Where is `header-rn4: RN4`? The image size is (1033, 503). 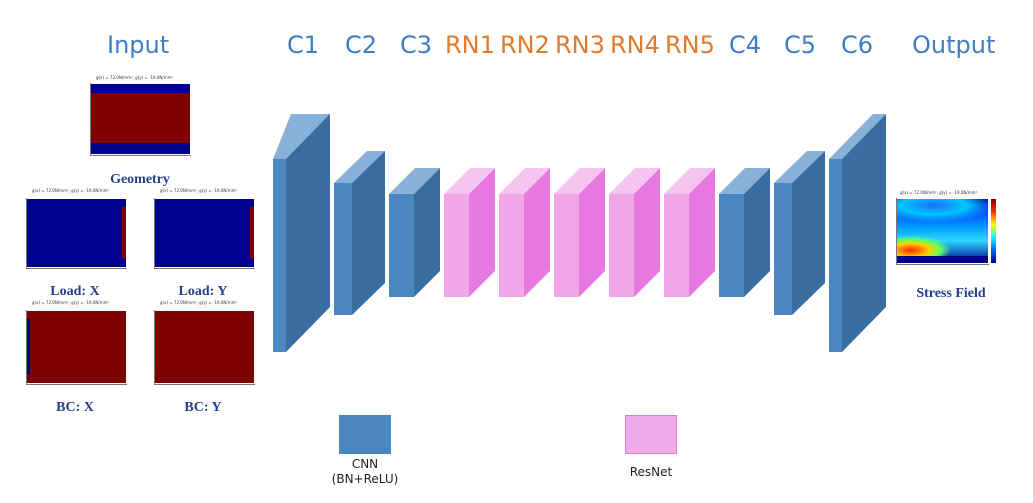
header-rn4: RN4 is located at coordinates (635, 45).